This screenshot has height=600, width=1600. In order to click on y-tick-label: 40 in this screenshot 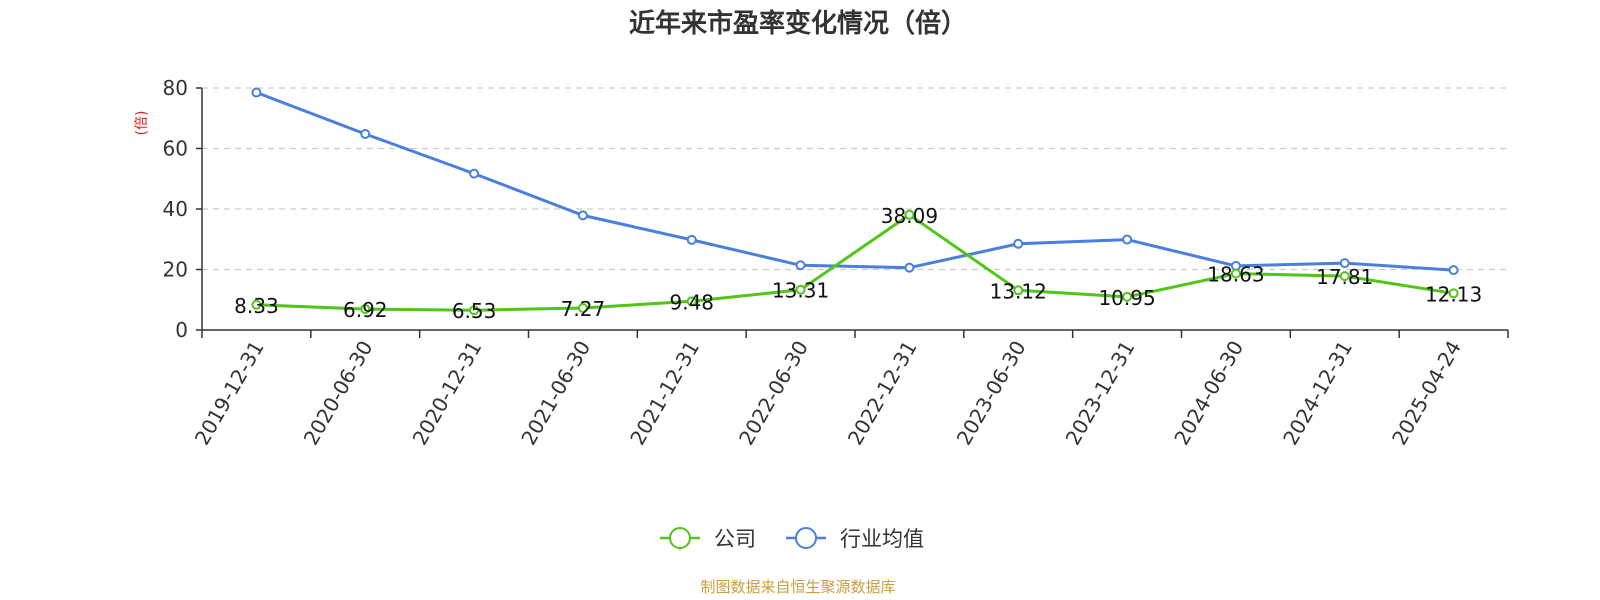, I will do `click(175, 209)`.